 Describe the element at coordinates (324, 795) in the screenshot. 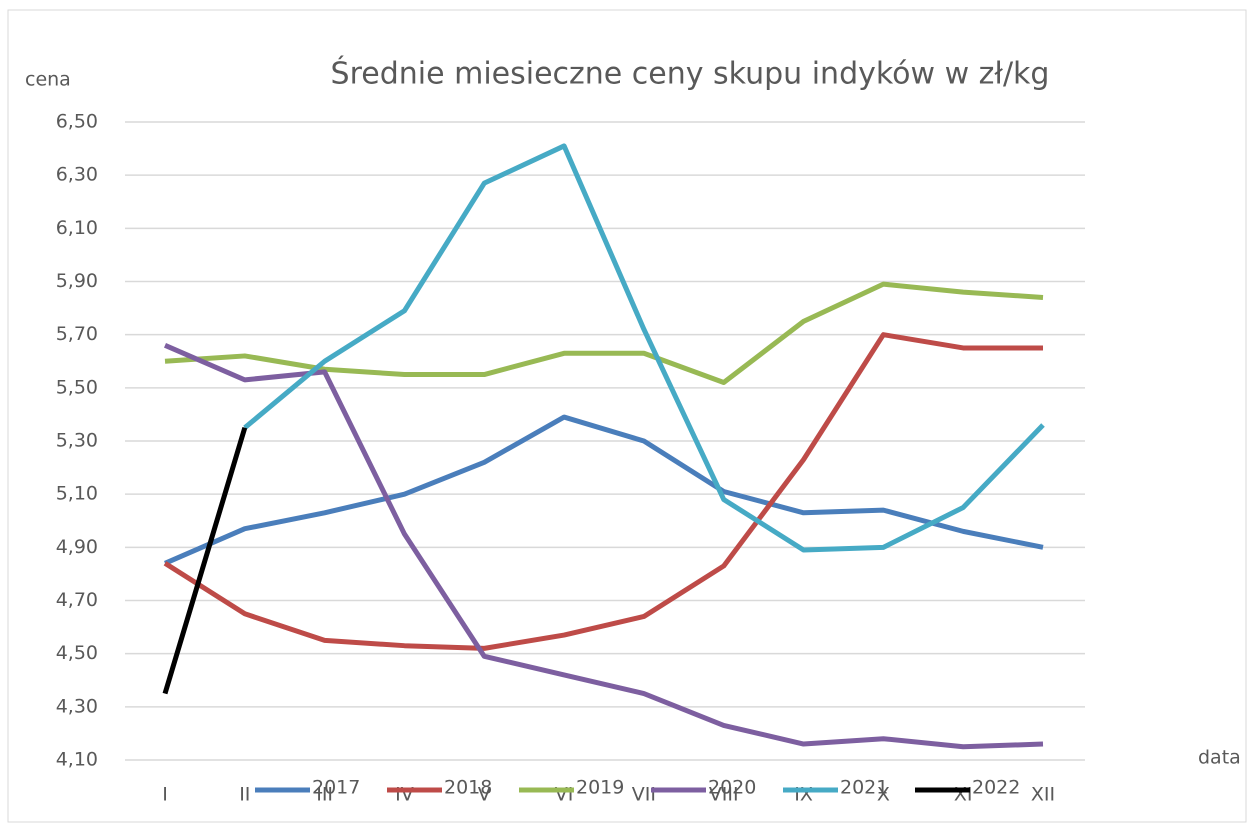

I see `x-tick-label: III` at that location.